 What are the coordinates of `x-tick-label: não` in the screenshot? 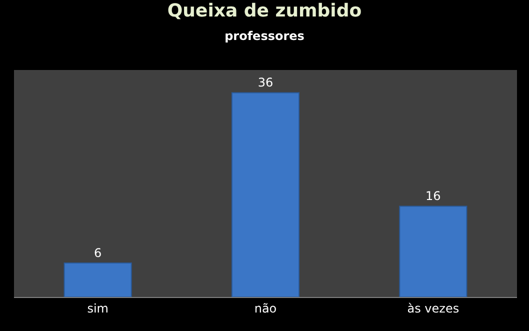 It's located at (265, 308).